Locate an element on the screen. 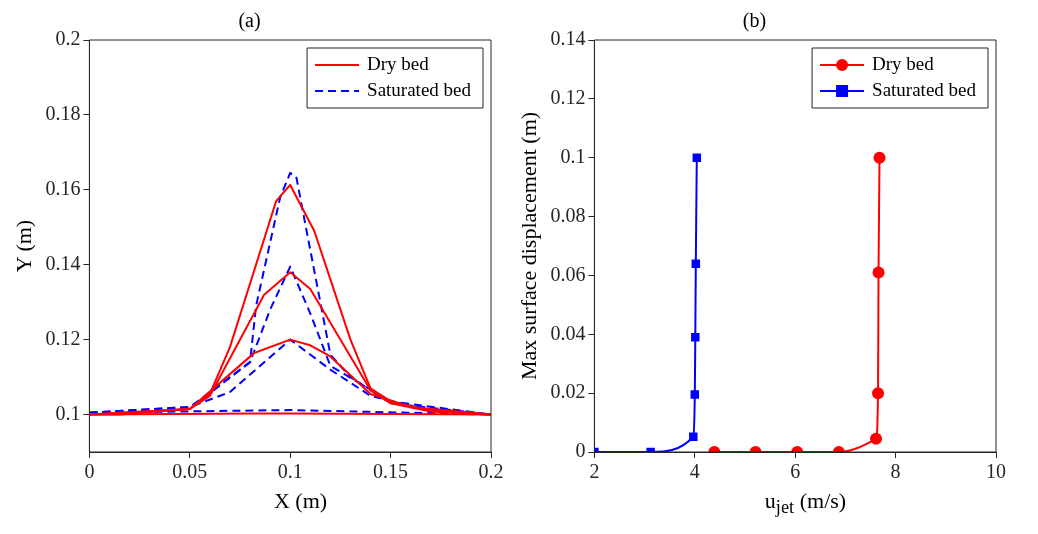 Image resolution: width=1038 pixels, height=534 pixels. x-tick-label: 8 is located at coordinates (895, 471).